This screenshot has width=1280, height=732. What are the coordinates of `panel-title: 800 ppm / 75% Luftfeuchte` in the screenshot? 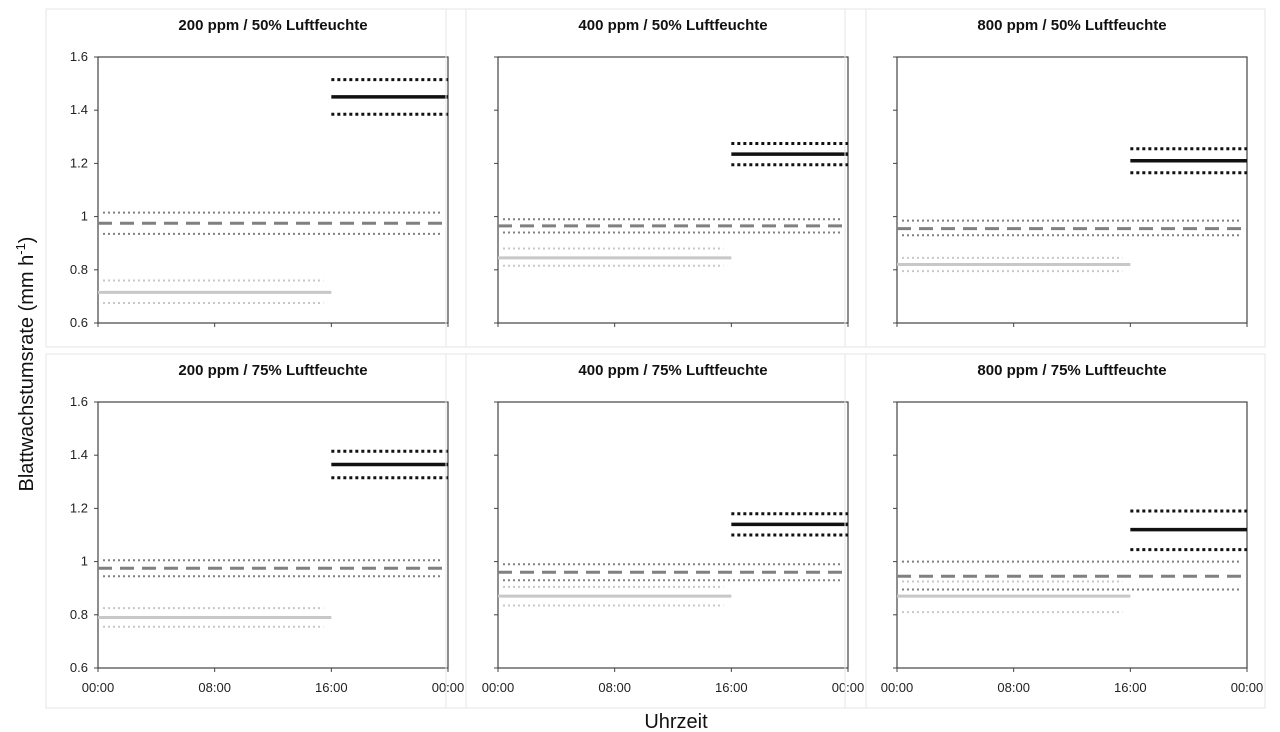 It's located at (1071, 370).